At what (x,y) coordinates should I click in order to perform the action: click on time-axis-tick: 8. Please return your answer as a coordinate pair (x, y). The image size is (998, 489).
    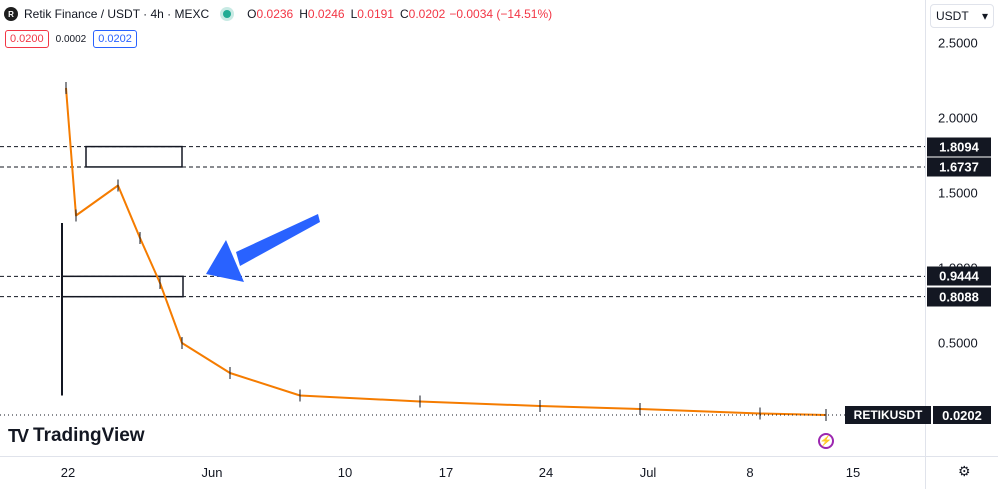
    Looking at the image, I should click on (750, 472).